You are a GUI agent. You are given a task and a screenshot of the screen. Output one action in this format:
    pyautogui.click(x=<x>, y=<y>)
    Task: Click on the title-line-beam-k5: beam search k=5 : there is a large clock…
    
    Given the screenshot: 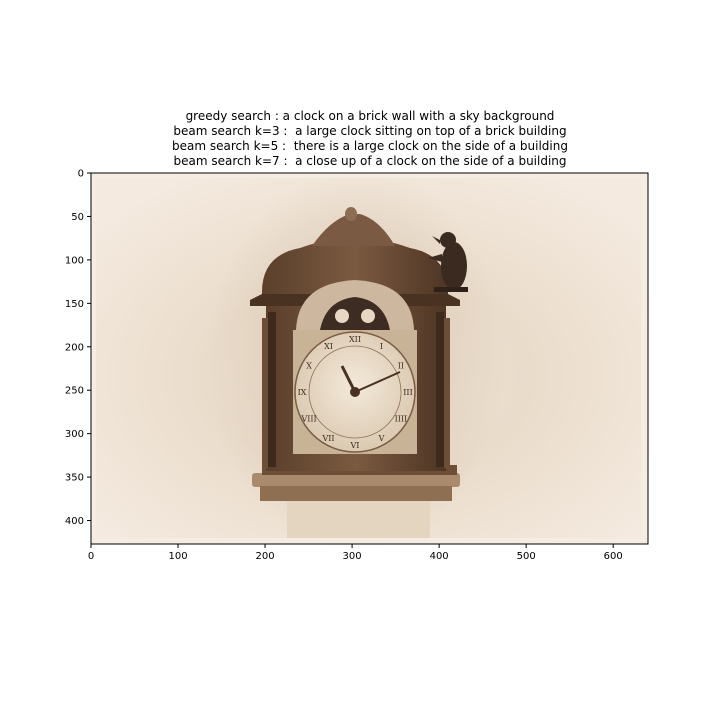 What is the action you would take?
    pyautogui.click(x=370, y=146)
    